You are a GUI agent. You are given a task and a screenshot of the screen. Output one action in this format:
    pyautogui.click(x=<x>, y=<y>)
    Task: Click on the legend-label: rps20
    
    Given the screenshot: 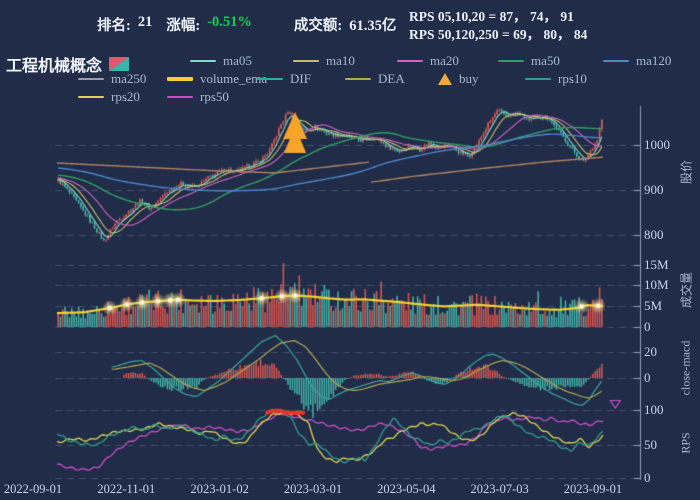 What is the action you would take?
    pyautogui.click(x=125, y=96)
    